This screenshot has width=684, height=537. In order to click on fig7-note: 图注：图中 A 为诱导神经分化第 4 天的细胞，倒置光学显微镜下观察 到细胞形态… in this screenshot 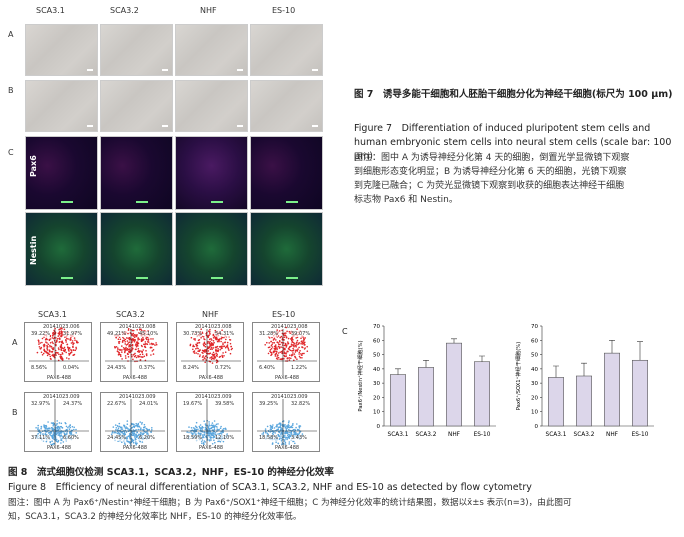, I will do `click(519, 179)`.